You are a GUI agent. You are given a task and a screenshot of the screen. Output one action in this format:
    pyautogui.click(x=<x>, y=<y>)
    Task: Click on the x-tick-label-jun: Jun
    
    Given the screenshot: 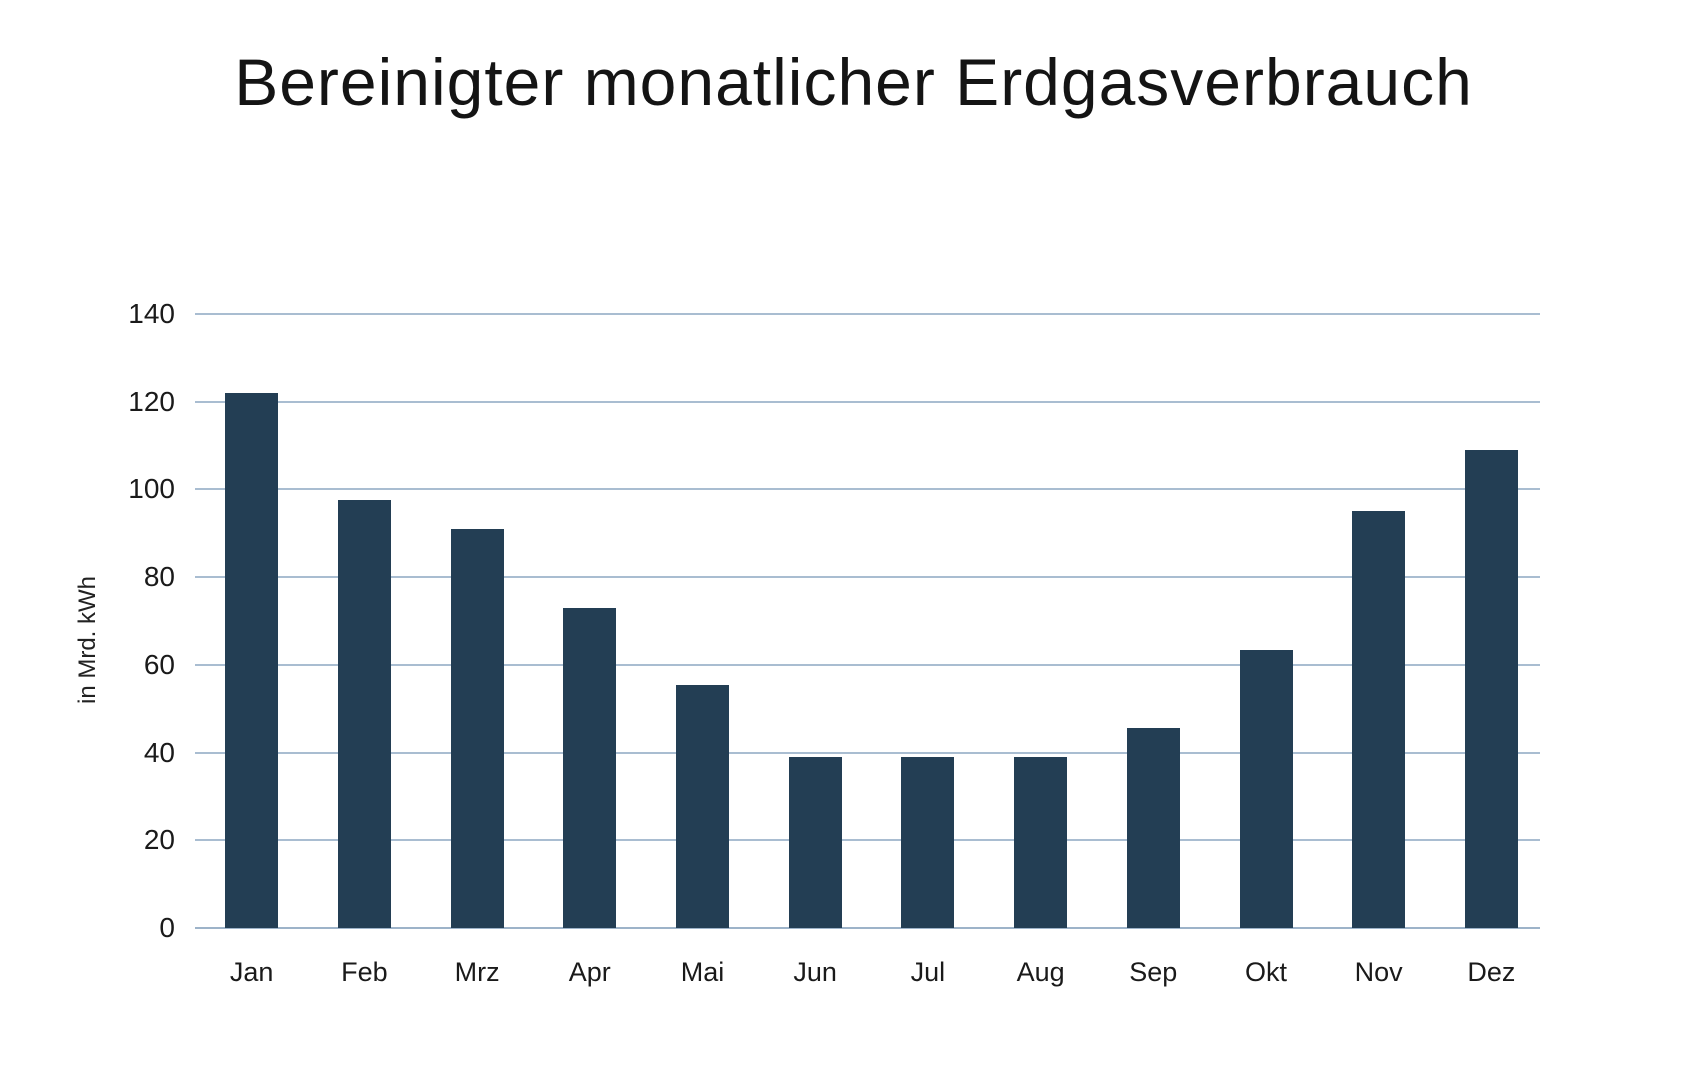 What is the action you would take?
    pyautogui.click(x=815, y=972)
    